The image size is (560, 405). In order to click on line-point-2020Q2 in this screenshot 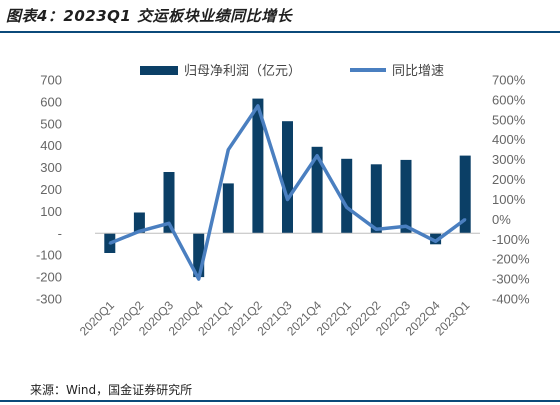, I will do `click(139, 231)`.